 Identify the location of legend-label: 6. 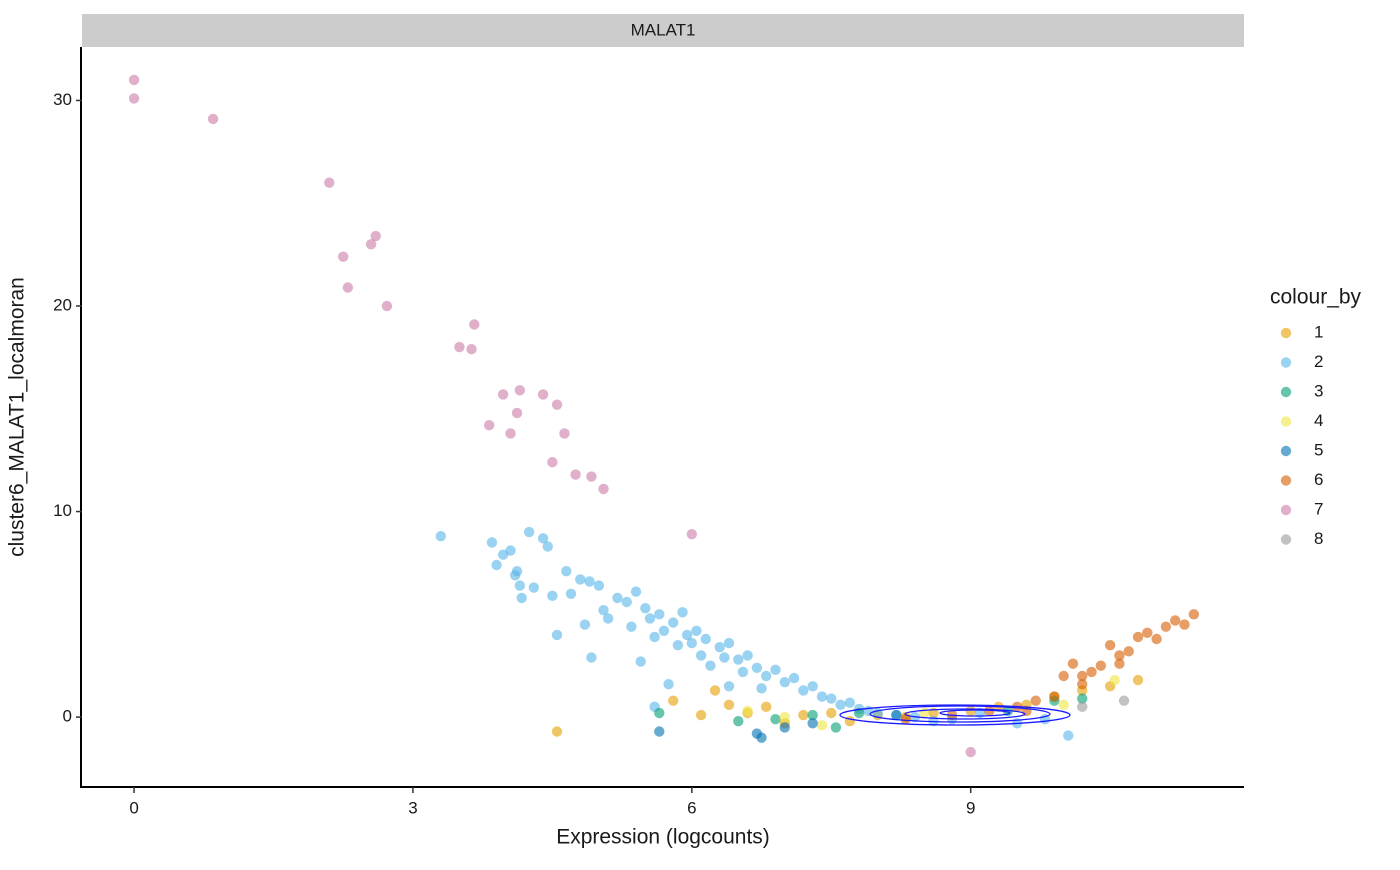
(1318, 479).